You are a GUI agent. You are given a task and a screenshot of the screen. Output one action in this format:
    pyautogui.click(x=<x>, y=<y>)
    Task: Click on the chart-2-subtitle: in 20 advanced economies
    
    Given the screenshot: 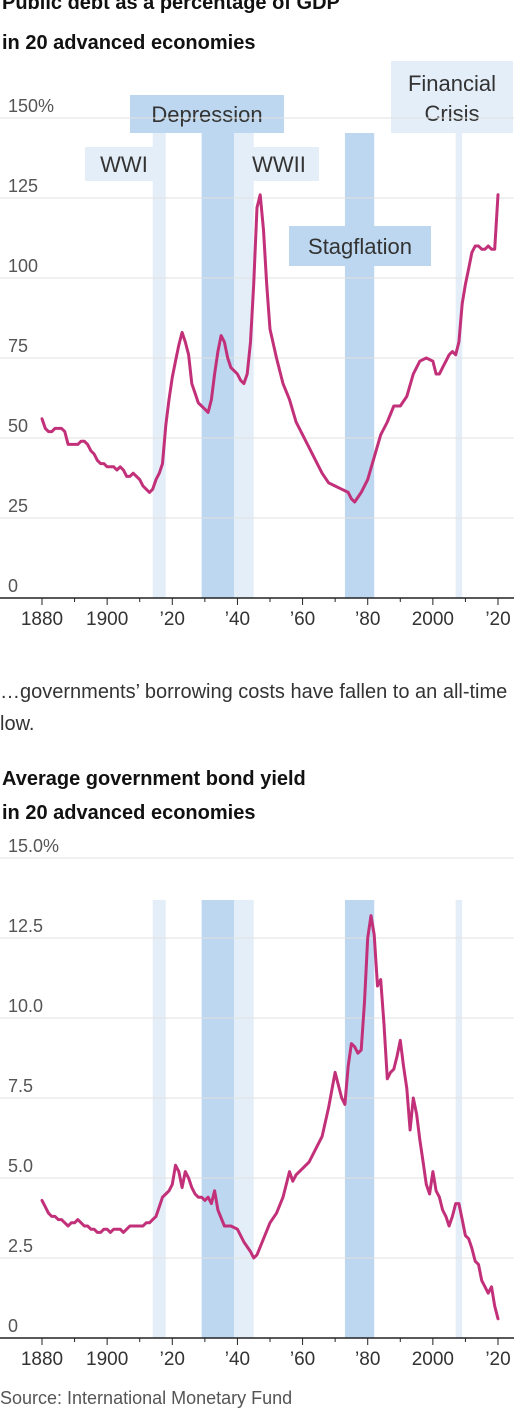 What is the action you would take?
    pyautogui.click(x=129, y=813)
    